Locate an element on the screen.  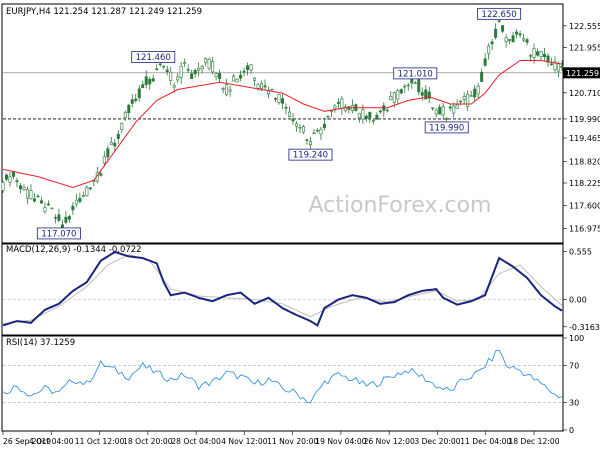
x-tick-label: 18 Dec 12:00 is located at coordinates (533, 441).